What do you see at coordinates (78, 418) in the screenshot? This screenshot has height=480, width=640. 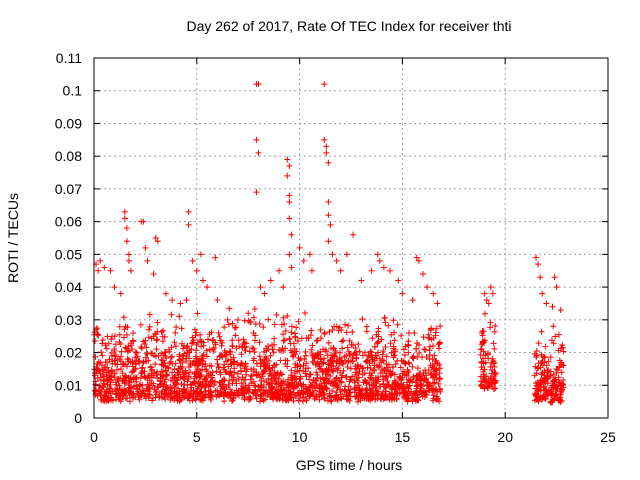 I see `y-tick-label: 0` at bounding box center [78, 418].